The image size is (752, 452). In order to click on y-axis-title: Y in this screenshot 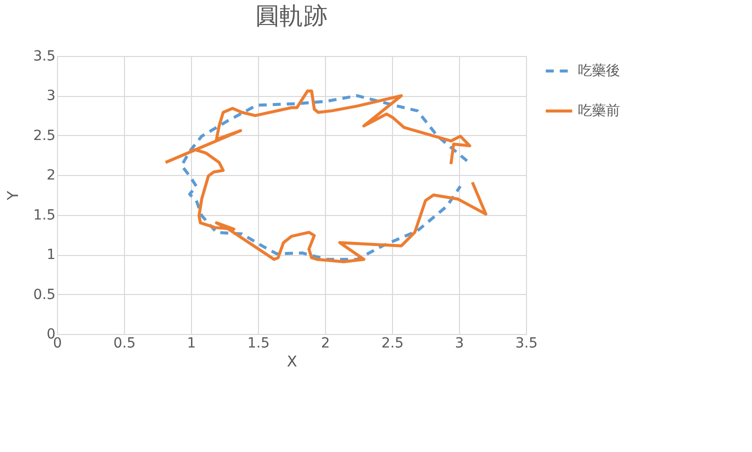, I will do `click(13, 196)`.